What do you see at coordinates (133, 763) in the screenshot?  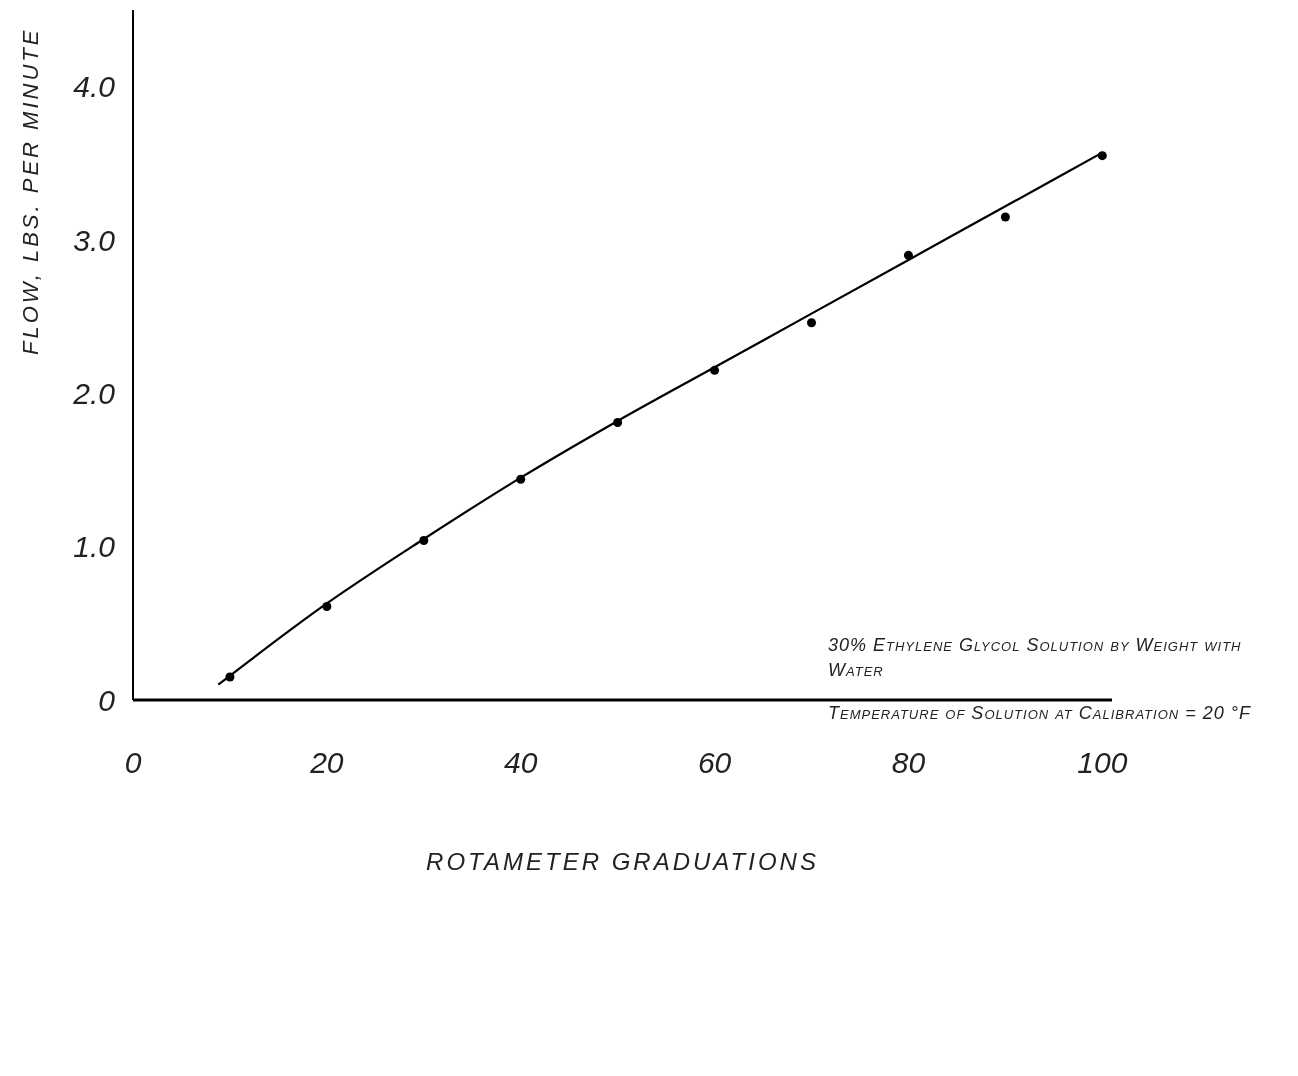 I see `x-tick-label: 0` at bounding box center [133, 763].